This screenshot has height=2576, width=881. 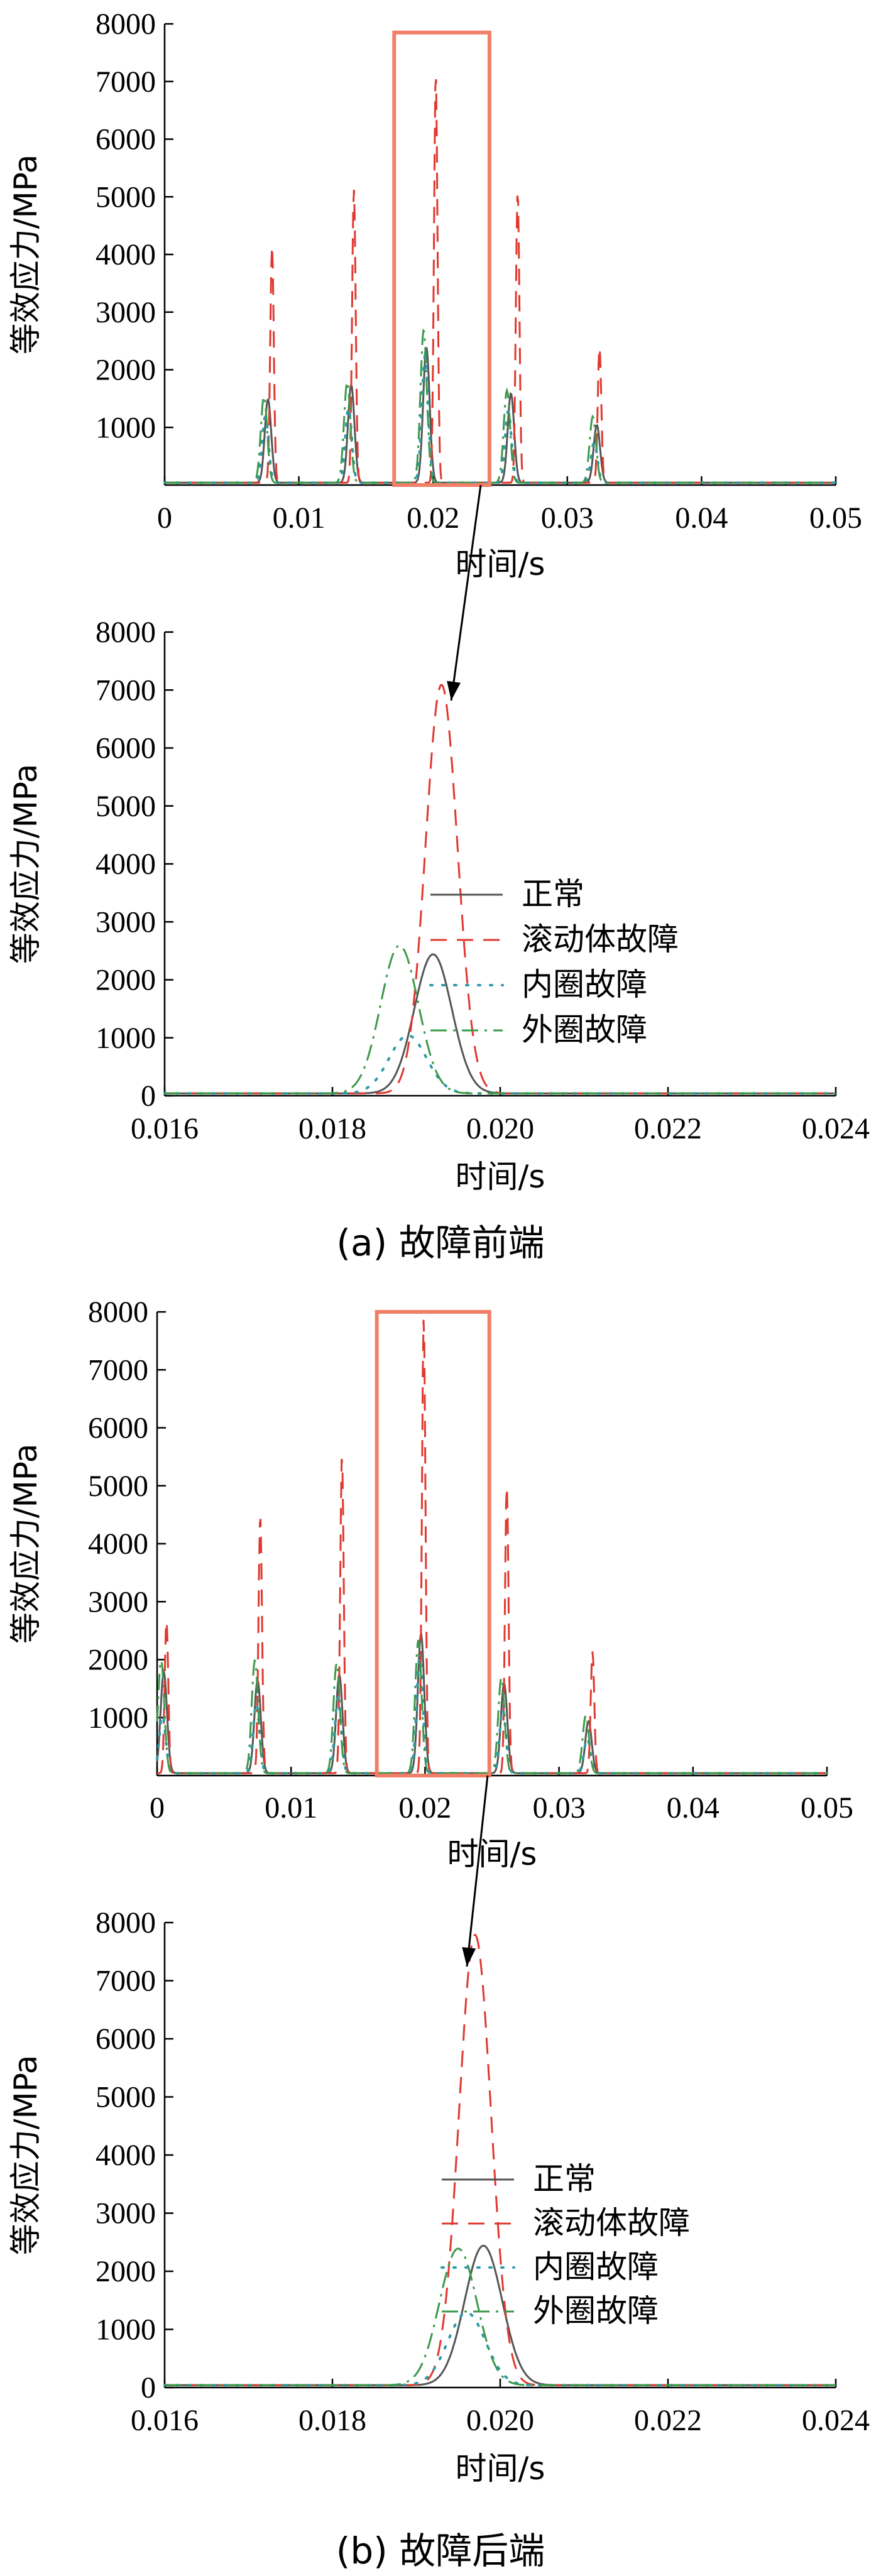 What do you see at coordinates (440, 2551) in the screenshot?
I see `caption-b: (b) 故障后端` at bounding box center [440, 2551].